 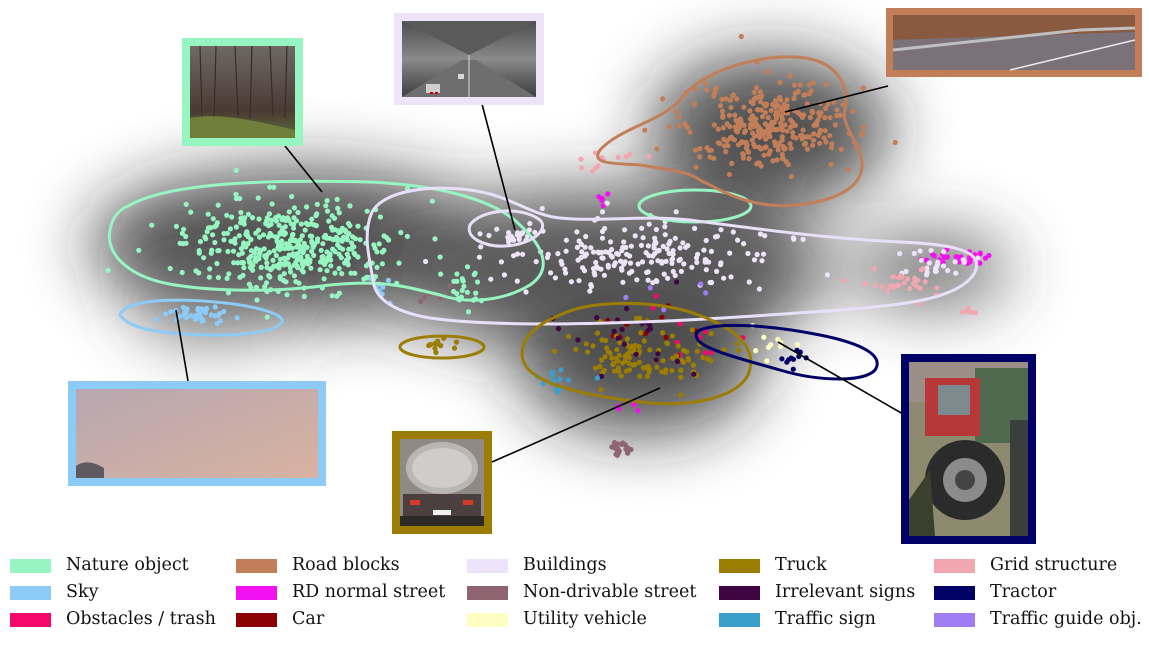 What do you see at coordinates (1023, 592) in the screenshot?
I see `legend-label: Tractor` at bounding box center [1023, 592].